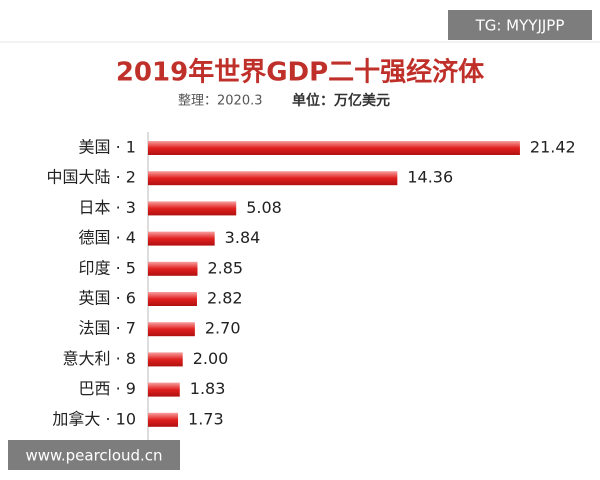  What do you see at coordinates (107, 207) in the screenshot?
I see `category-label: 日本 · 3` at bounding box center [107, 207].